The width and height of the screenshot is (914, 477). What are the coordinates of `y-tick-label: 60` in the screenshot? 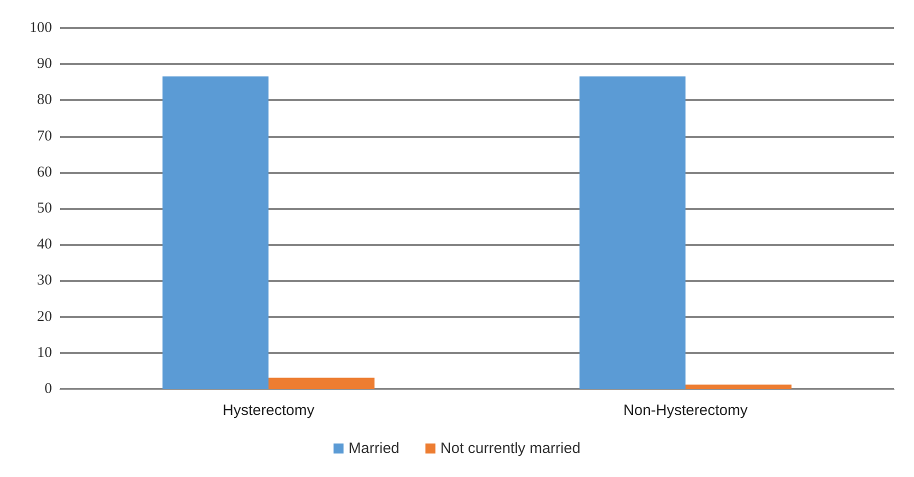 It's located at (44, 172).